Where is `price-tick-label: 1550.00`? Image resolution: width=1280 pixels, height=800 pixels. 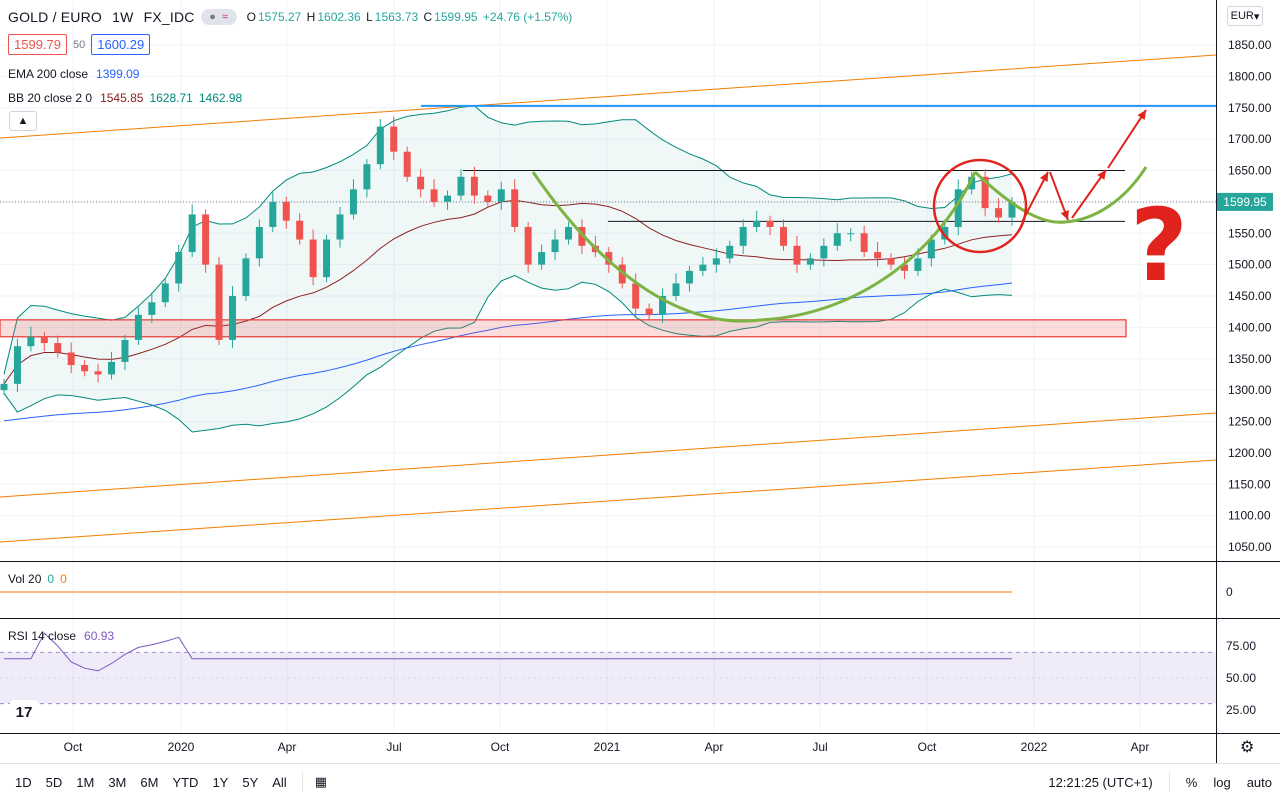 price-tick-label: 1550.00 is located at coordinates (1250, 233).